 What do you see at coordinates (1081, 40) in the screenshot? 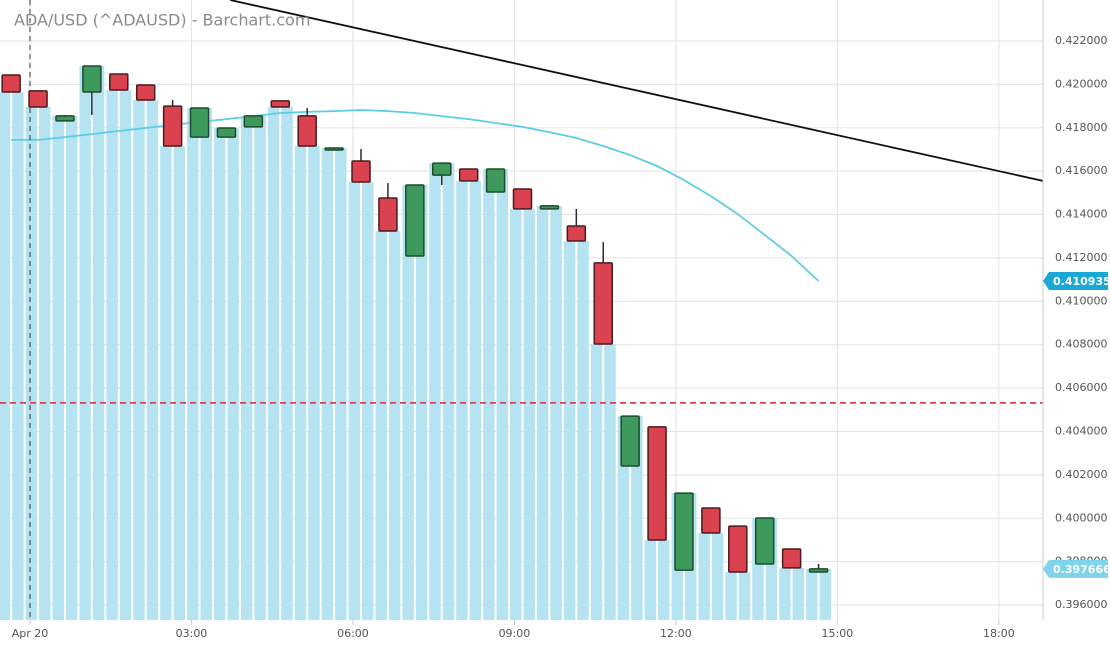
I see `y-tick-label: 0.422000` at bounding box center [1081, 40].